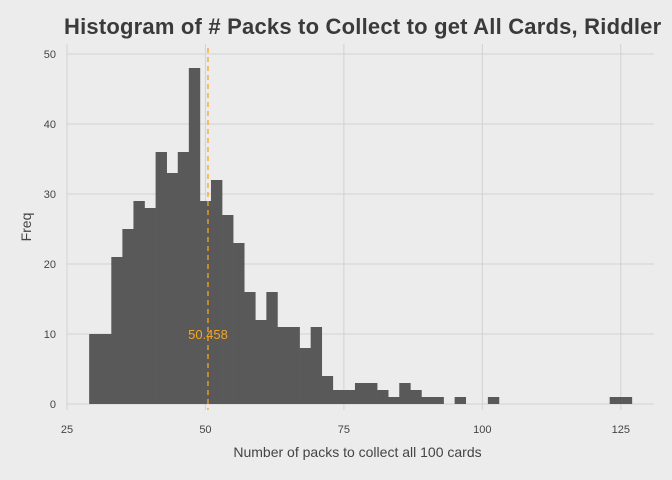 This screenshot has height=480, width=672. I want to click on x-tick-label: 75, so click(344, 430).